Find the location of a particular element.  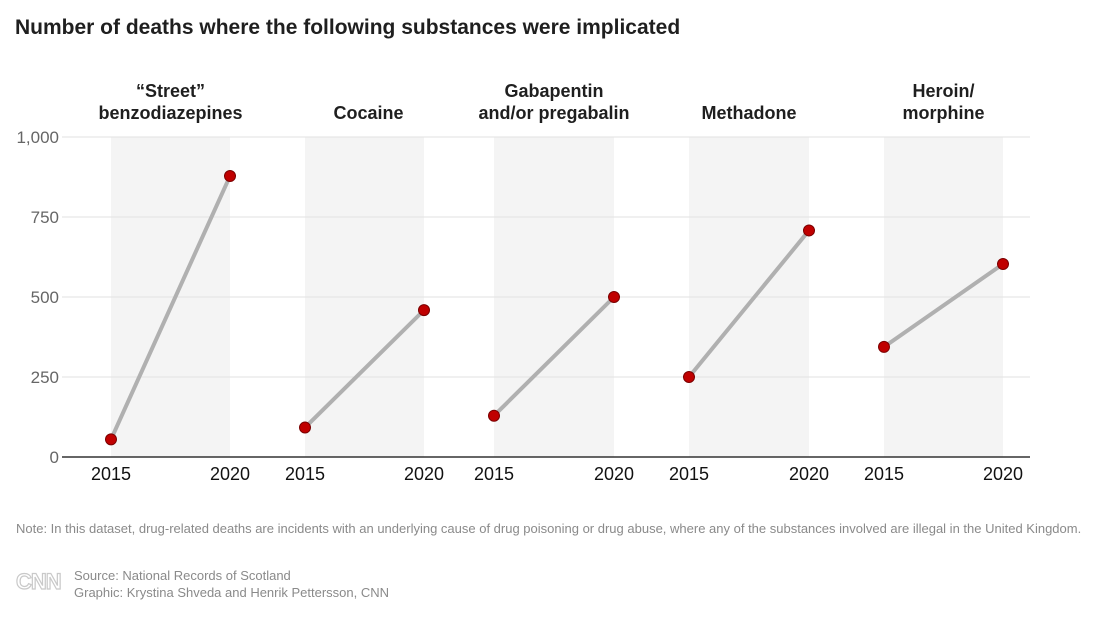

data-point-5-2020 is located at coordinates (1003, 264).